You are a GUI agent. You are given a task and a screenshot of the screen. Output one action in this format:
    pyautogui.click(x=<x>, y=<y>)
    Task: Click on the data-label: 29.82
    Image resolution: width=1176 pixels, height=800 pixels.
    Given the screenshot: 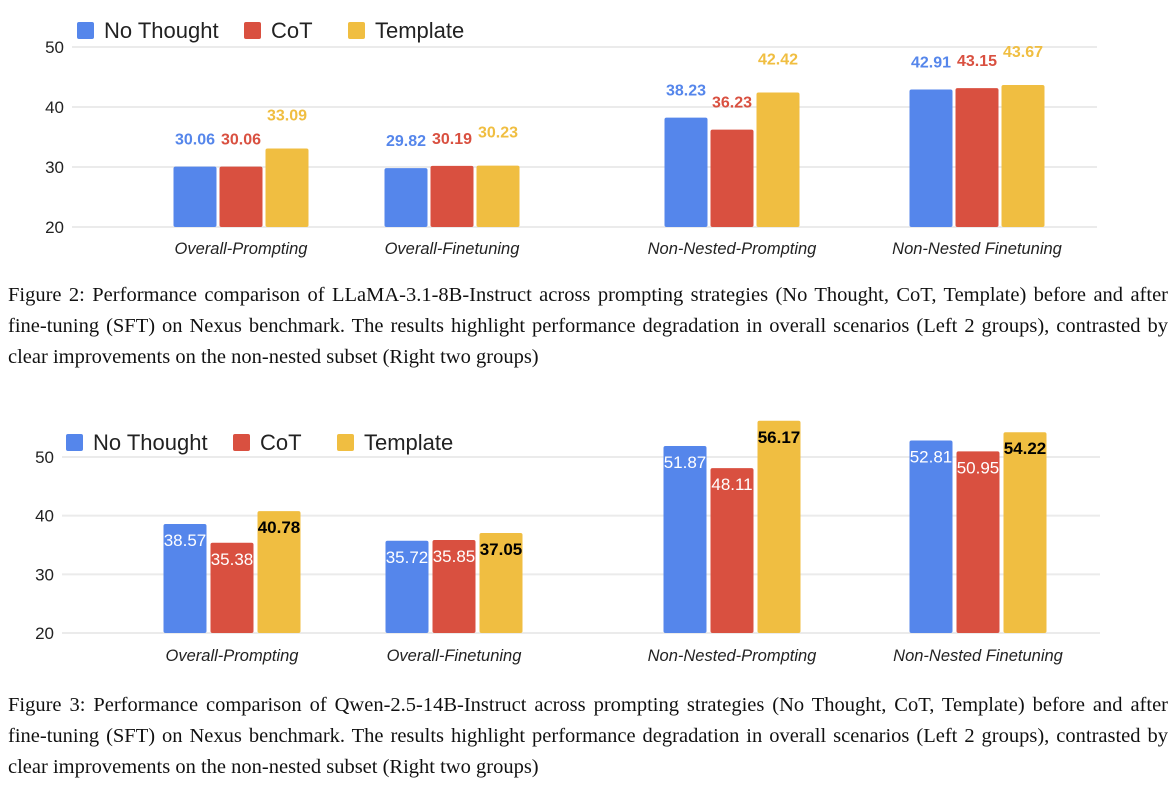 What is the action you would take?
    pyautogui.click(x=406, y=141)
    